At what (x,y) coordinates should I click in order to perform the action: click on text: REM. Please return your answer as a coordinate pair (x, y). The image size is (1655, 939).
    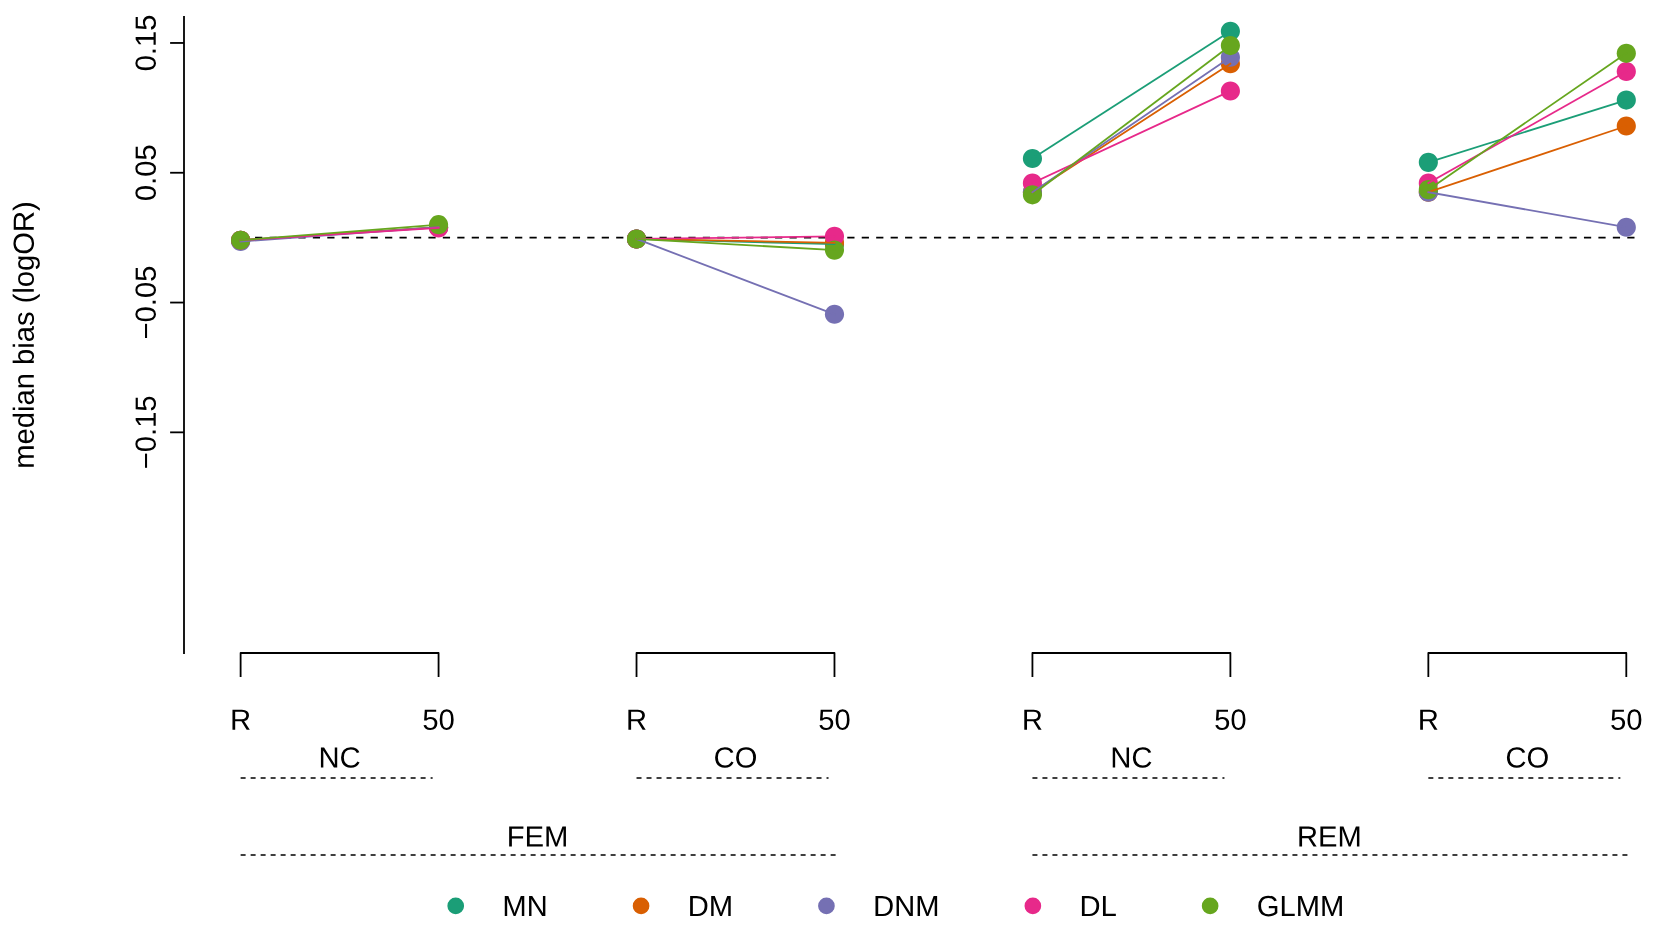
    Looking at the image, I should click on (1329, 836).